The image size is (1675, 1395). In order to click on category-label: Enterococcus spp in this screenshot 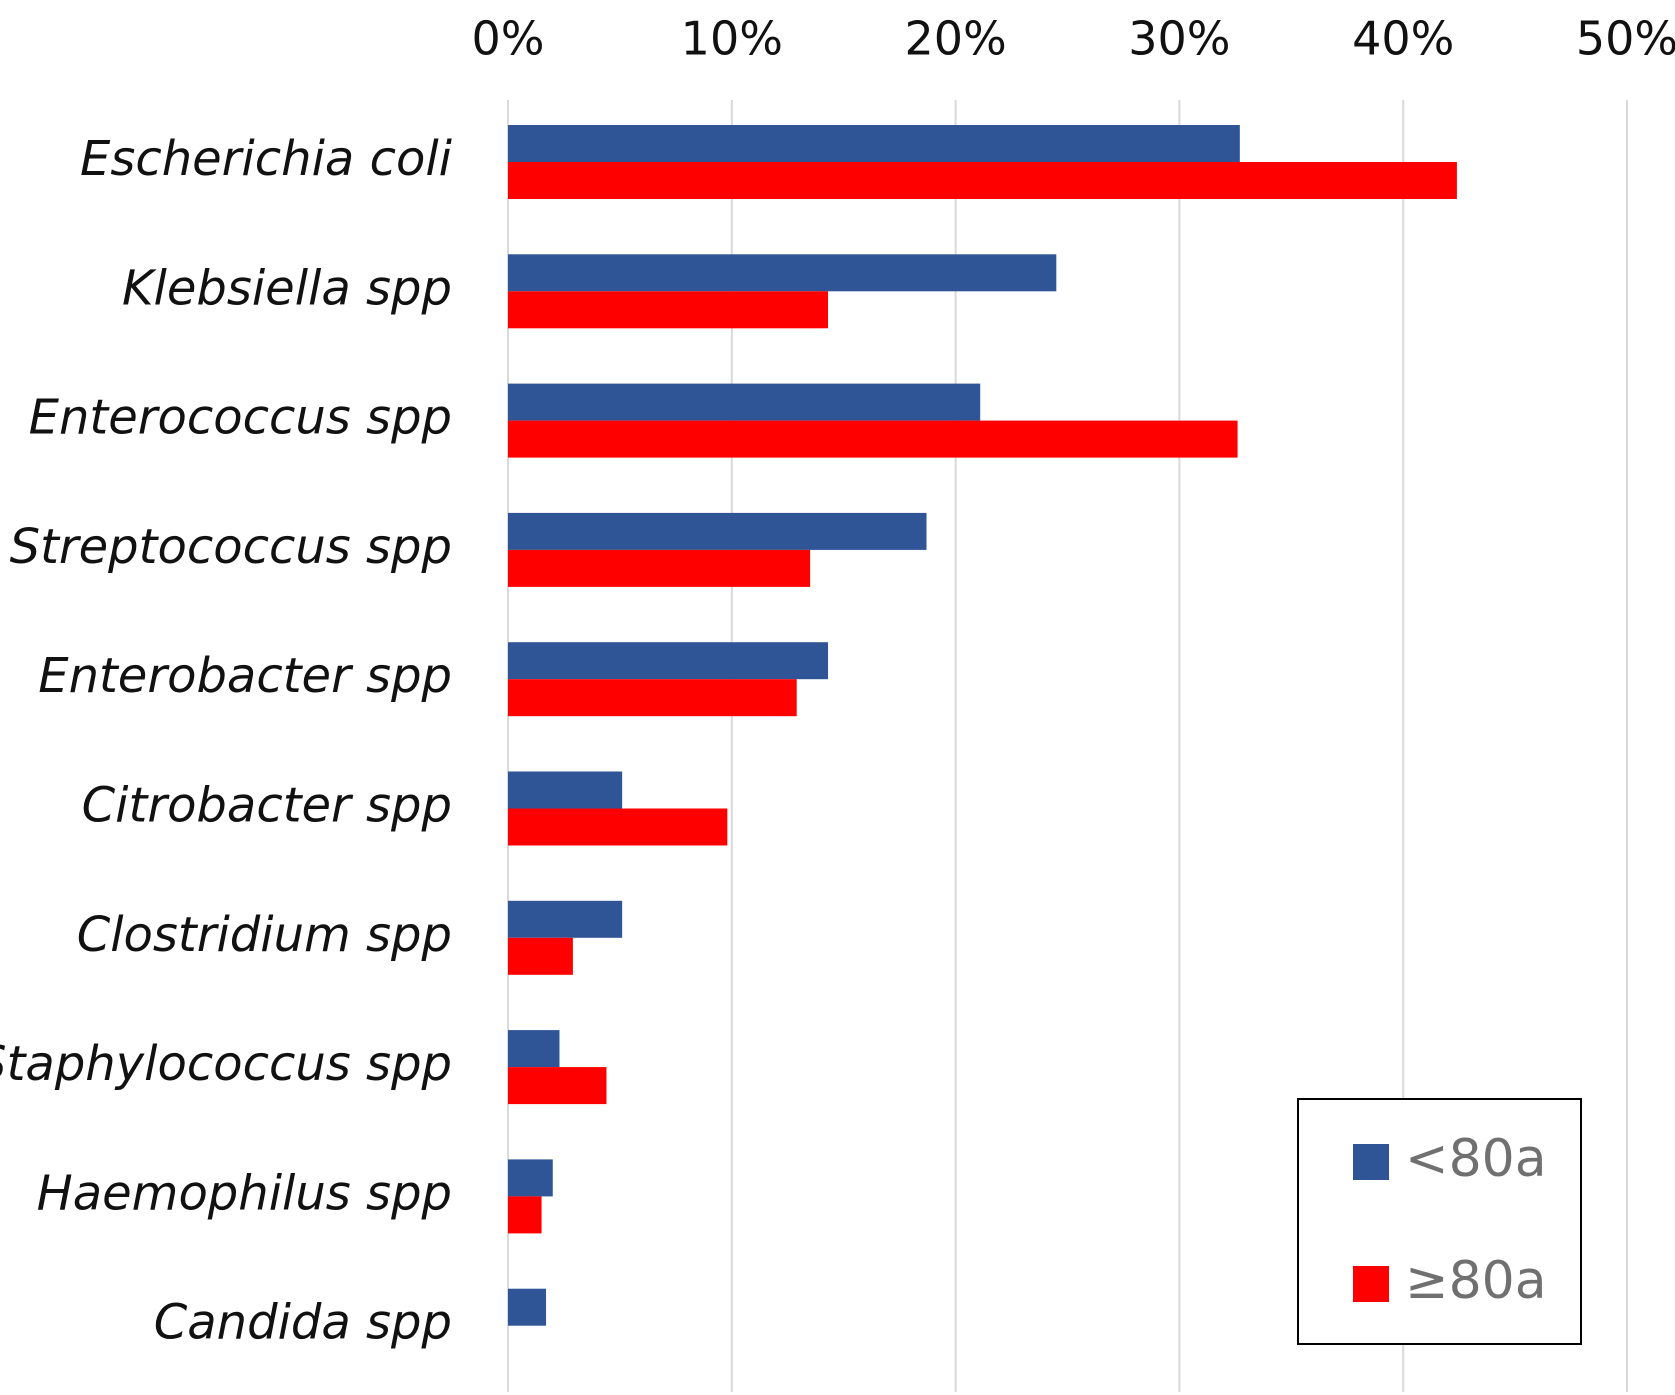, I will do `click(240, 418)`.